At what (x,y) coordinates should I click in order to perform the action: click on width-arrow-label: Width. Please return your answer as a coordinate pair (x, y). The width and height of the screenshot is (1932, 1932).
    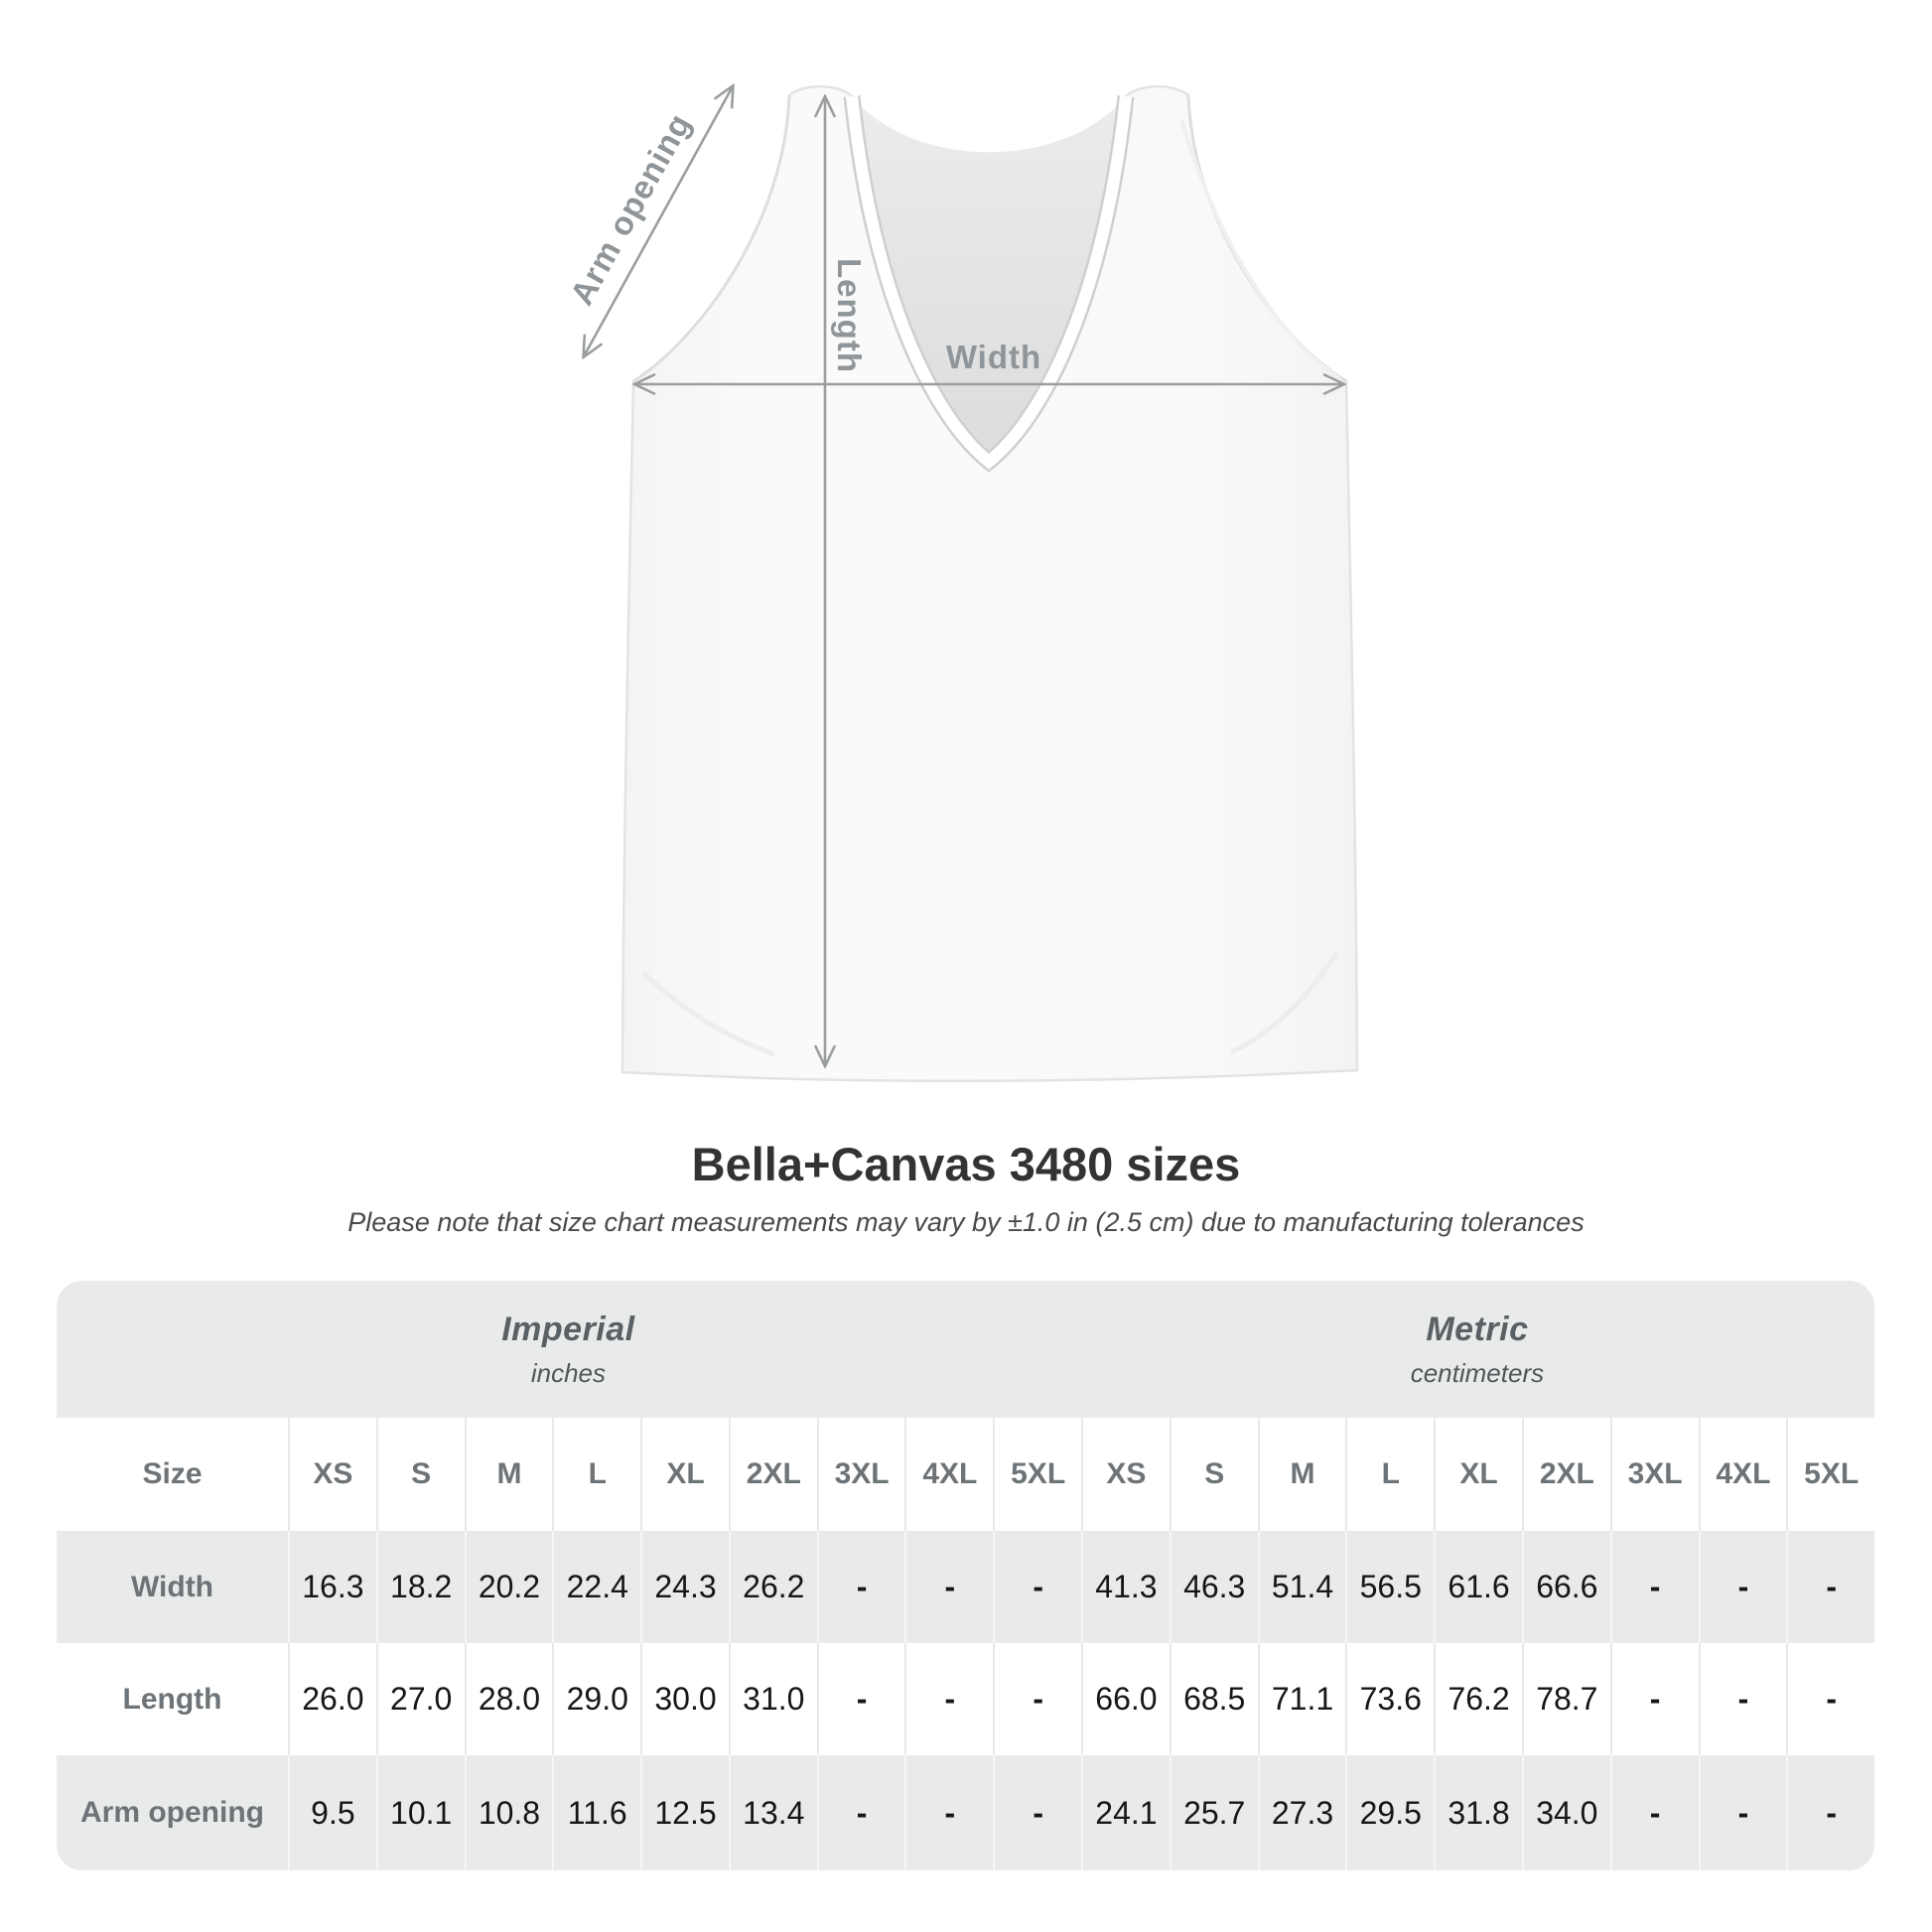
    Looking at the image, I should click on (994, 357).